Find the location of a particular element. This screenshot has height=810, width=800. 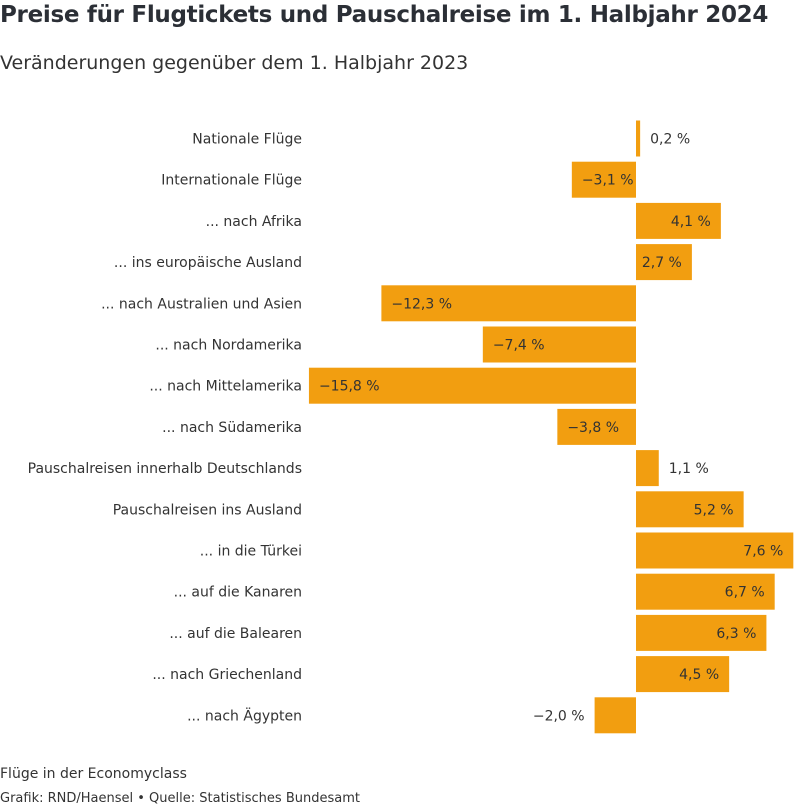

category-label: ... nach Nordamerika is located at coordinates (228, 346).